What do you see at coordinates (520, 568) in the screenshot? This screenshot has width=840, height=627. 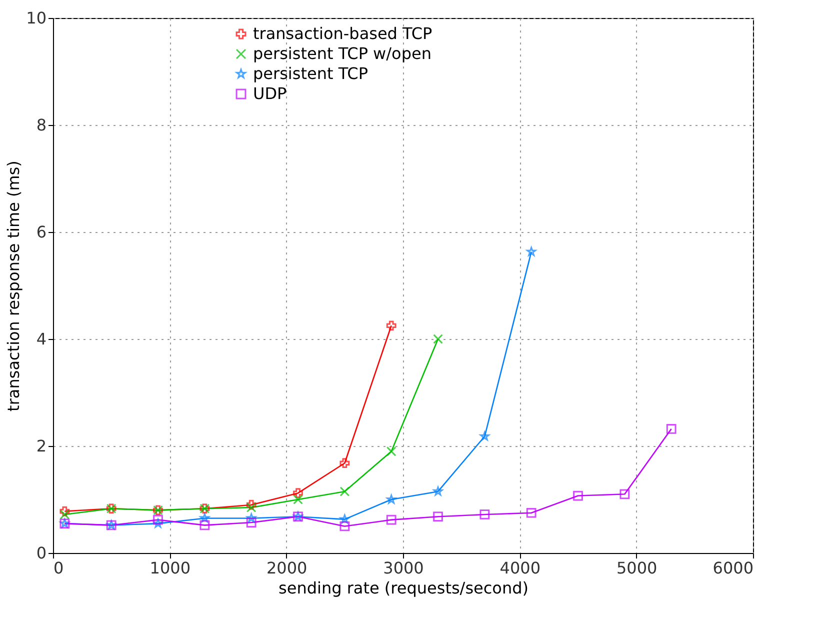 I see `x-tick-label: 4000` at bounding box center [520, 568].